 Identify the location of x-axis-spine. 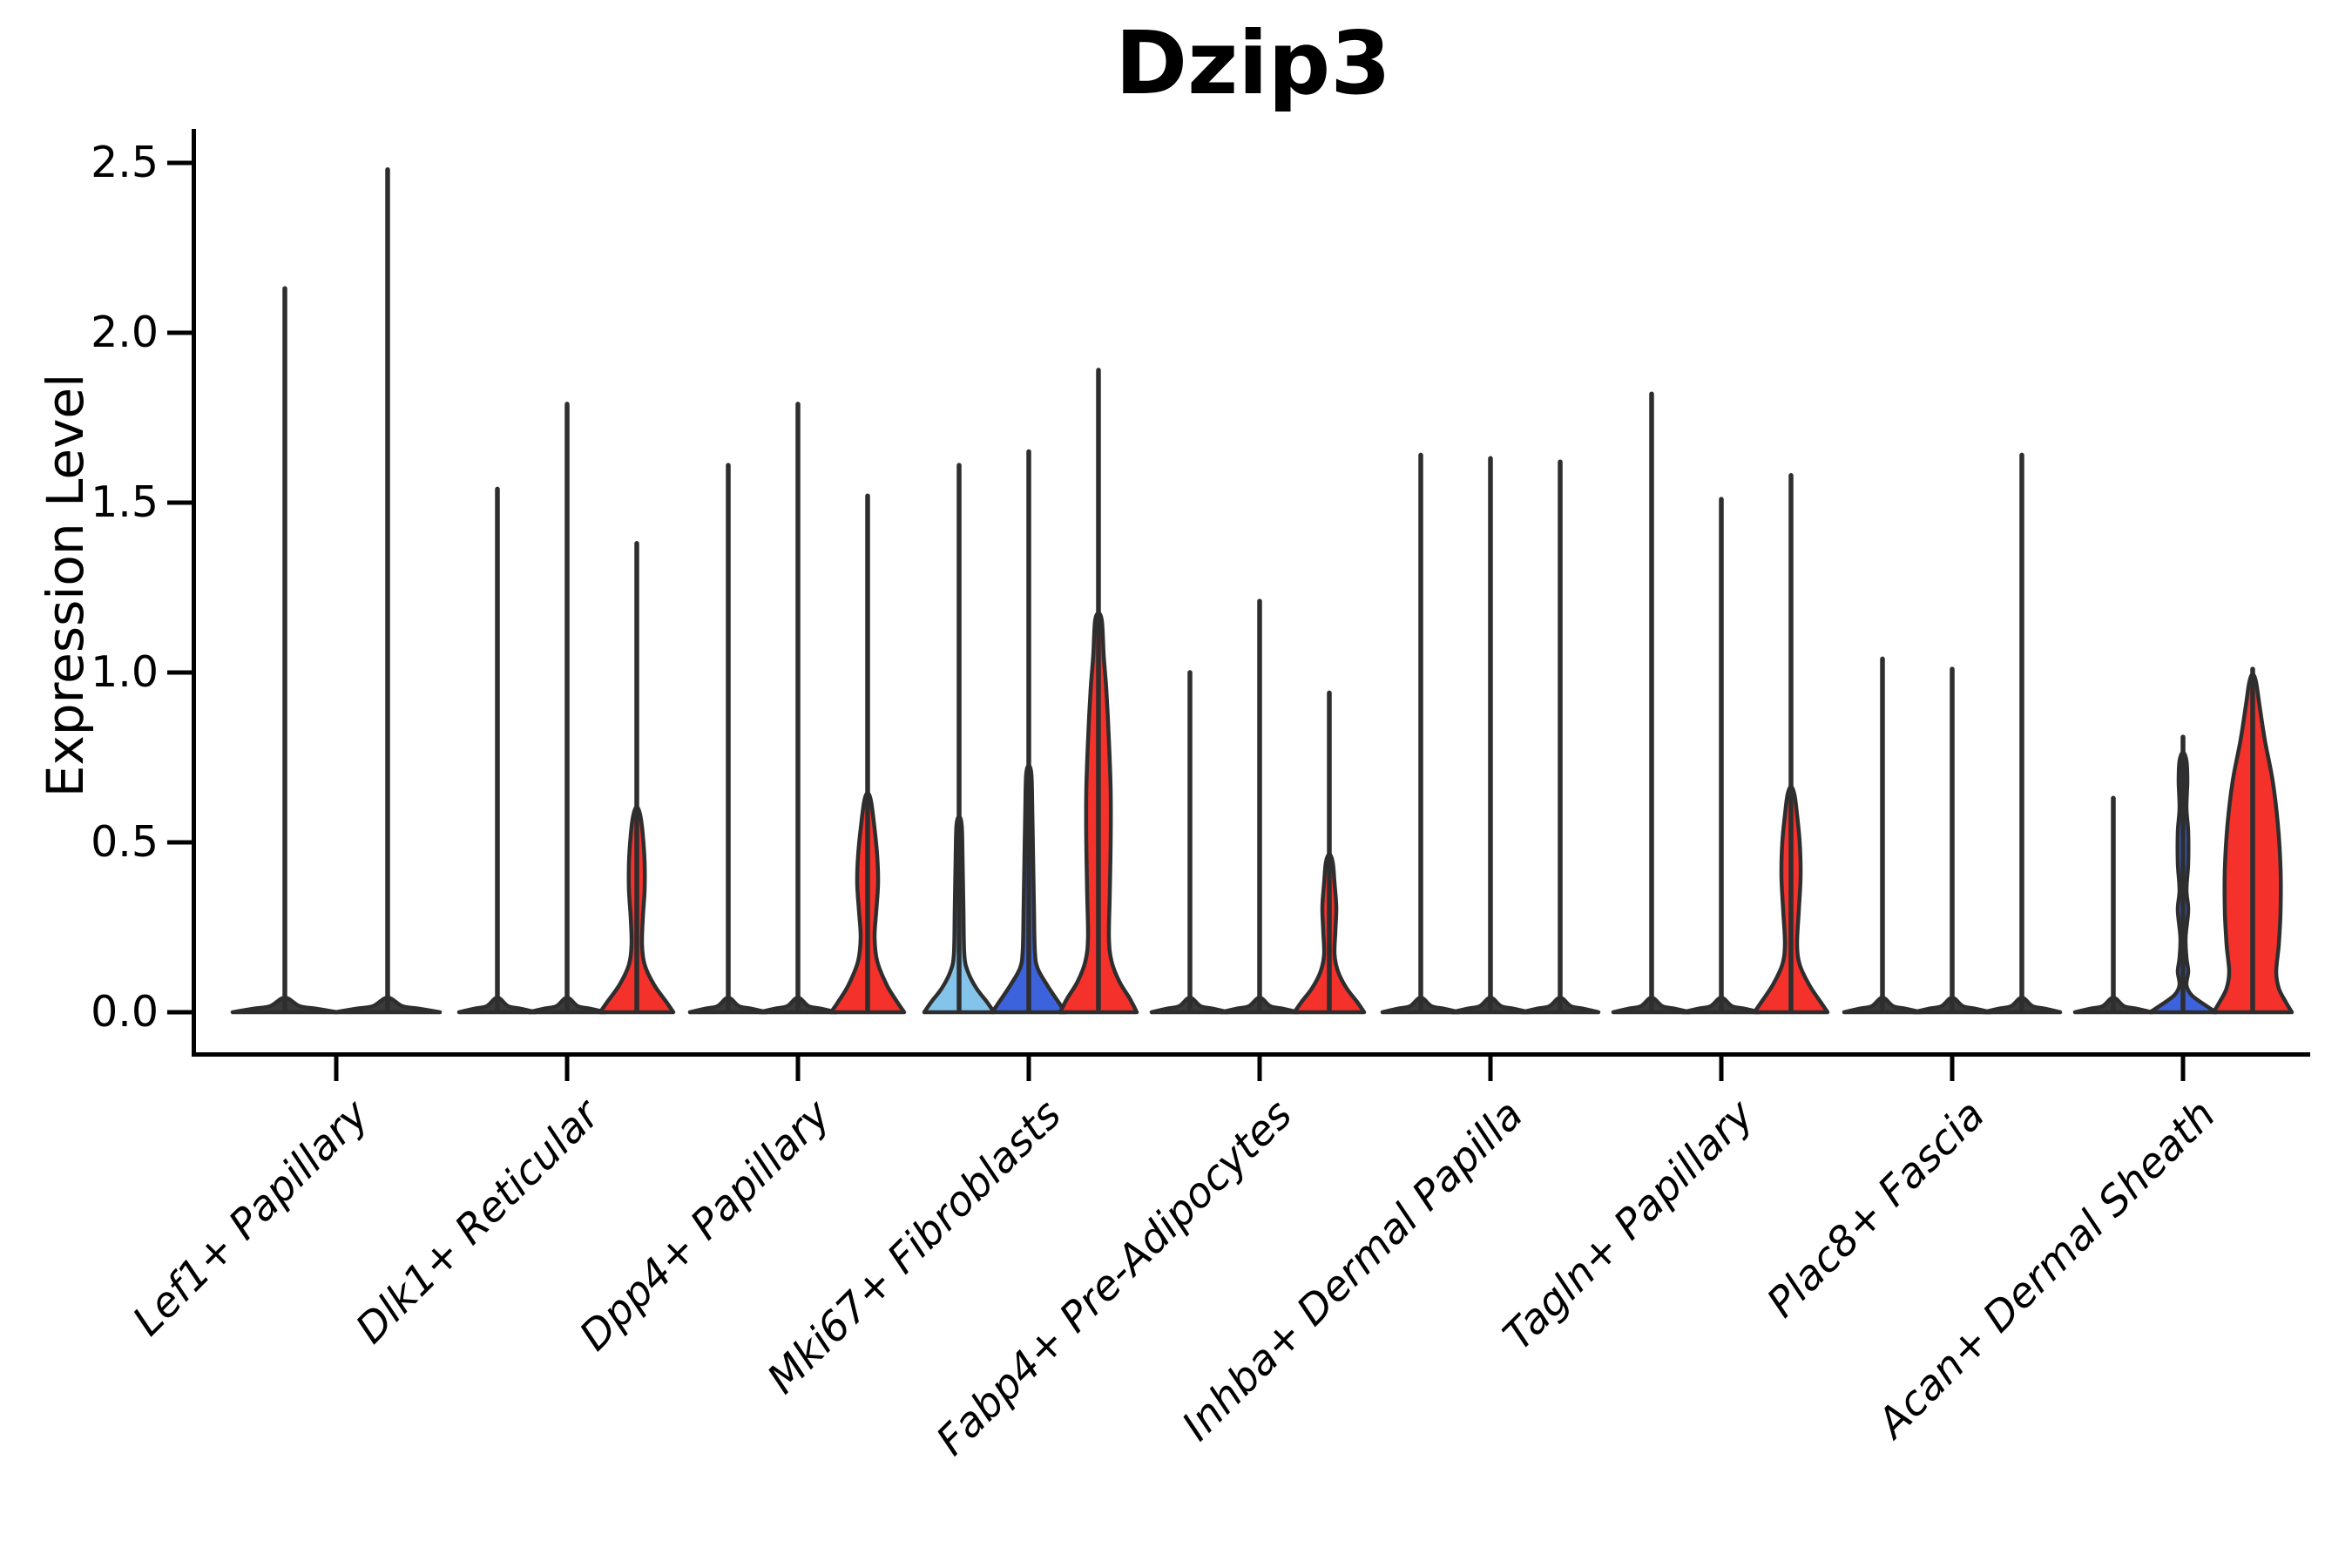
(1251, 1054).